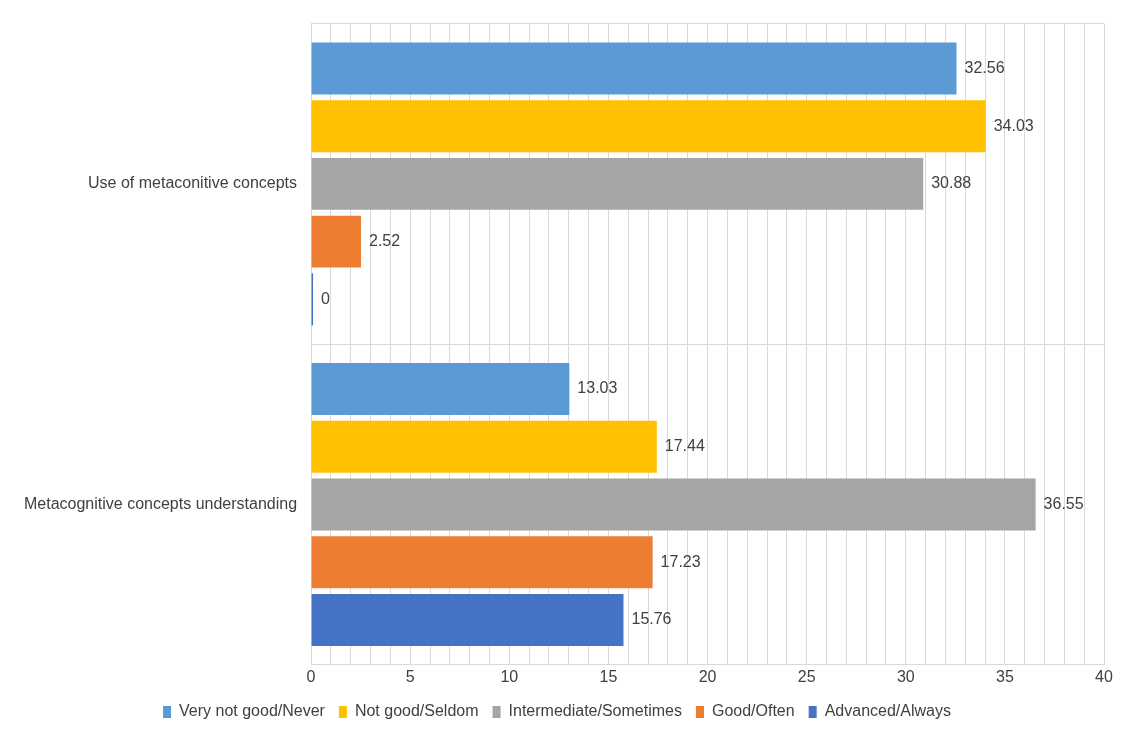 This screenshot has width=1124, height=734. I want to click on data-label: 30.88, so click(951, 183).